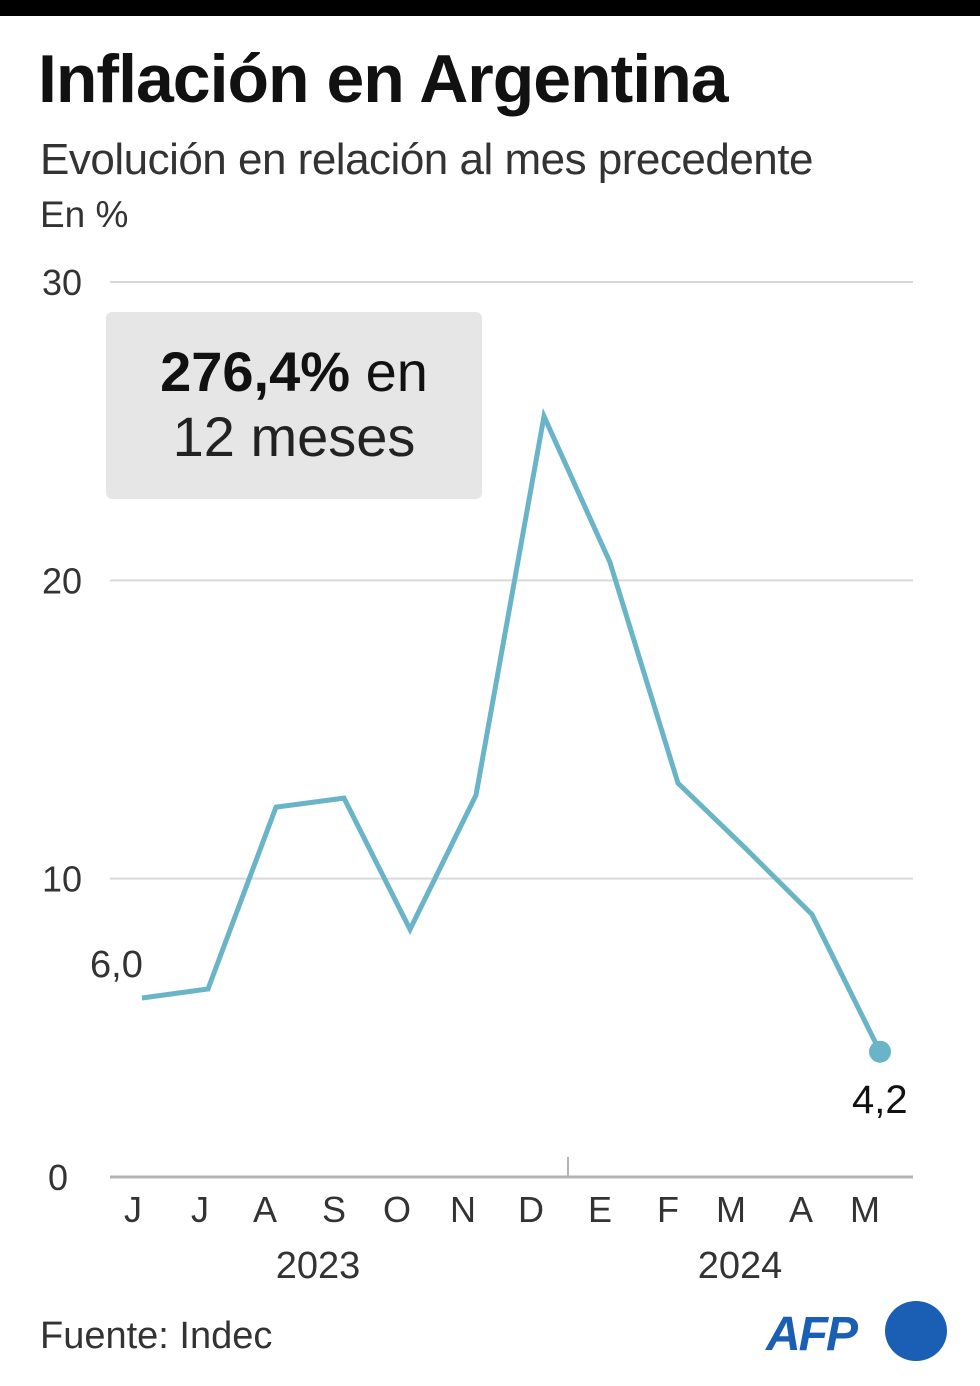 This screenshot has height=1386, width=980. I want to click on x-tick-label: E, so click(600, 1209).